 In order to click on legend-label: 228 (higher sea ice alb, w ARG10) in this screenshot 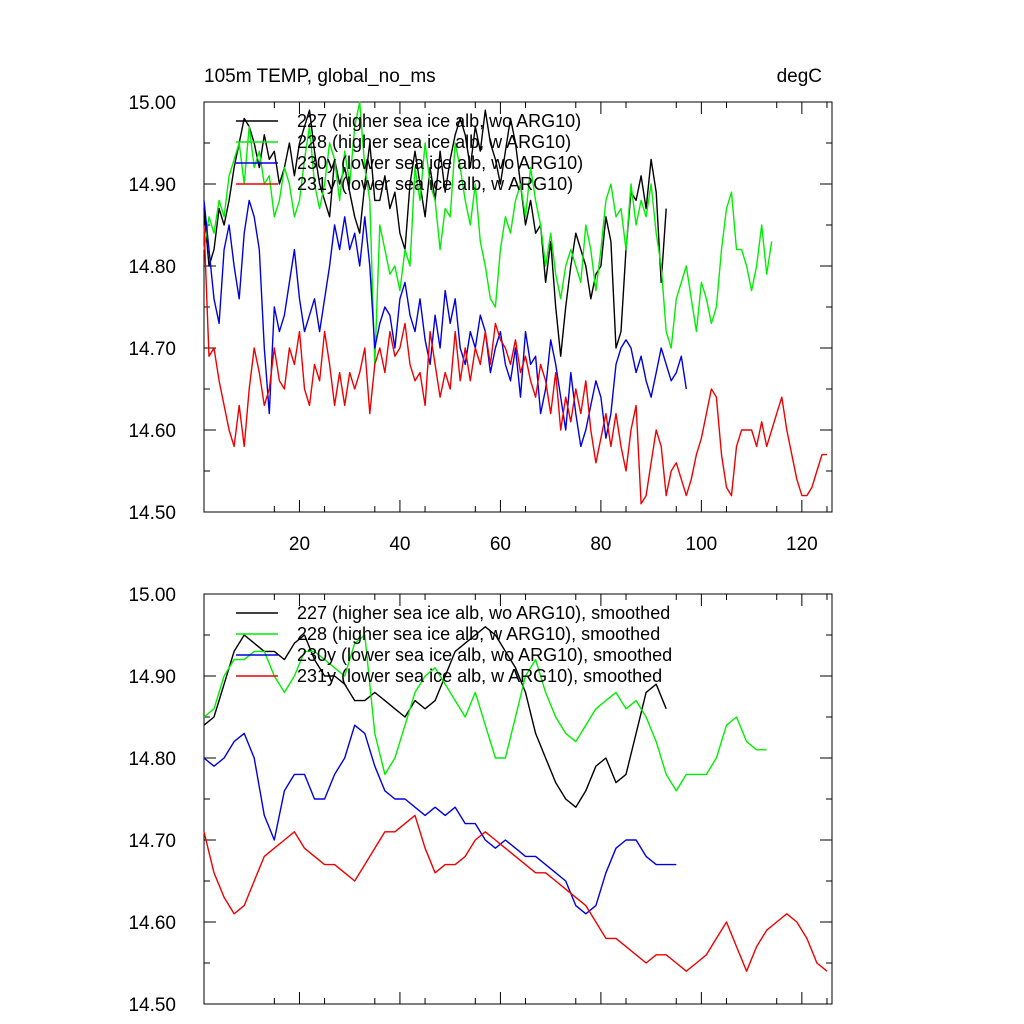, I will do `click(434, 142)`.